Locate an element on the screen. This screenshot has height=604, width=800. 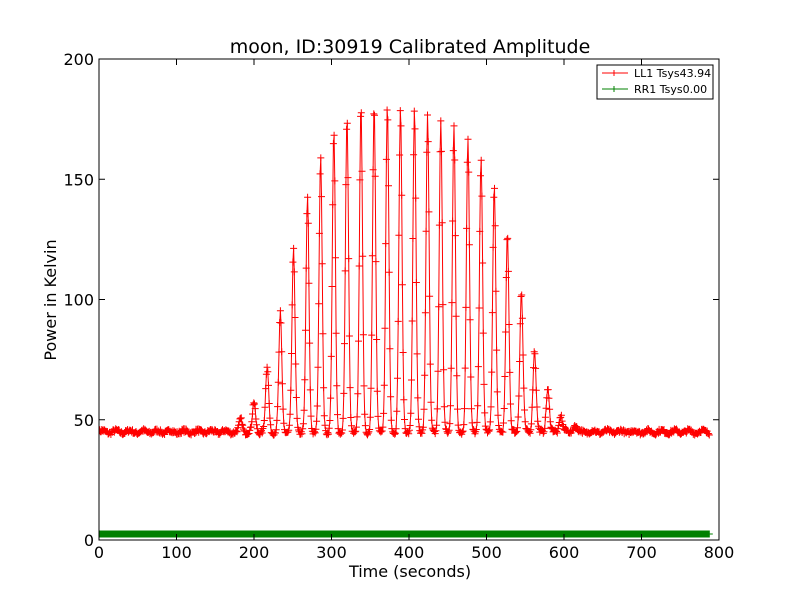
x-tick-label: 100 is located at coordinates (176, 552).